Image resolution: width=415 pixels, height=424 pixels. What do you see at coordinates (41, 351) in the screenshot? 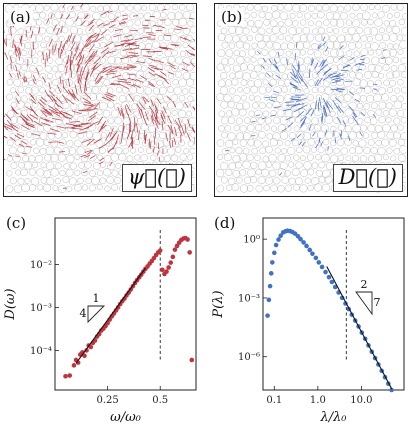
I see `y-tick-label: 10⁻⁴` at bounding box center [41, 351].